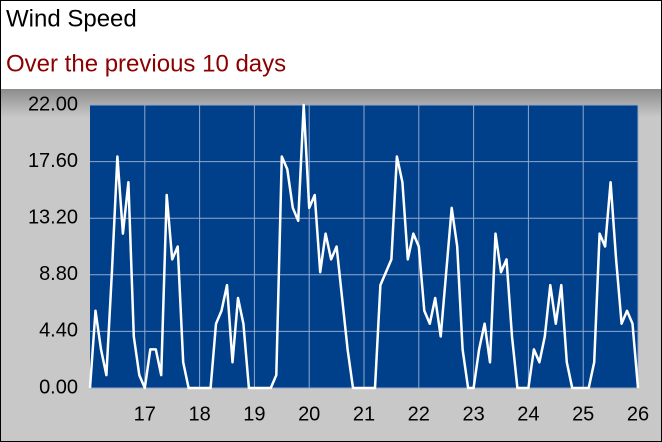 The height and width of the screenshot is (442, 662). I want to click on chart-subtitle: Over the previous 10 days, so click(146, 63).